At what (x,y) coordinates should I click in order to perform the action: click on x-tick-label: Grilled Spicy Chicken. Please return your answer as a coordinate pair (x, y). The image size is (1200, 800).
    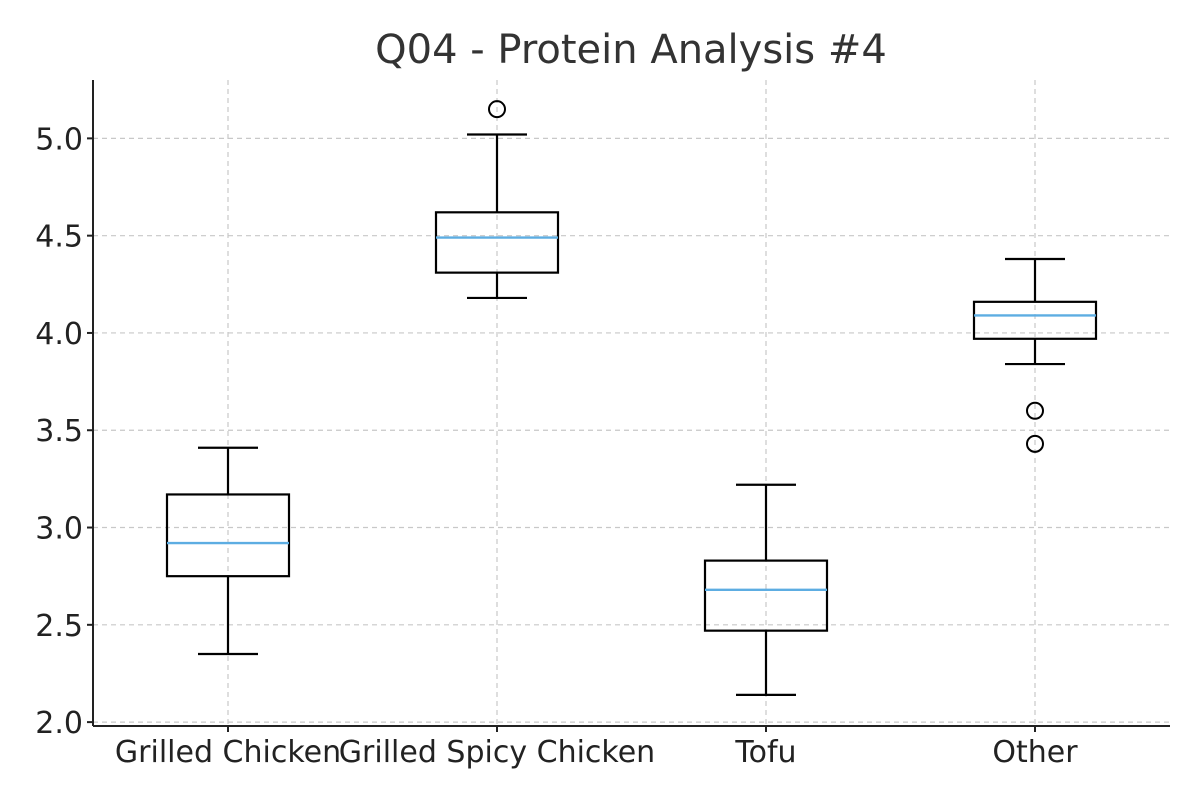
    Looking at the image, I should click on (497, 752).